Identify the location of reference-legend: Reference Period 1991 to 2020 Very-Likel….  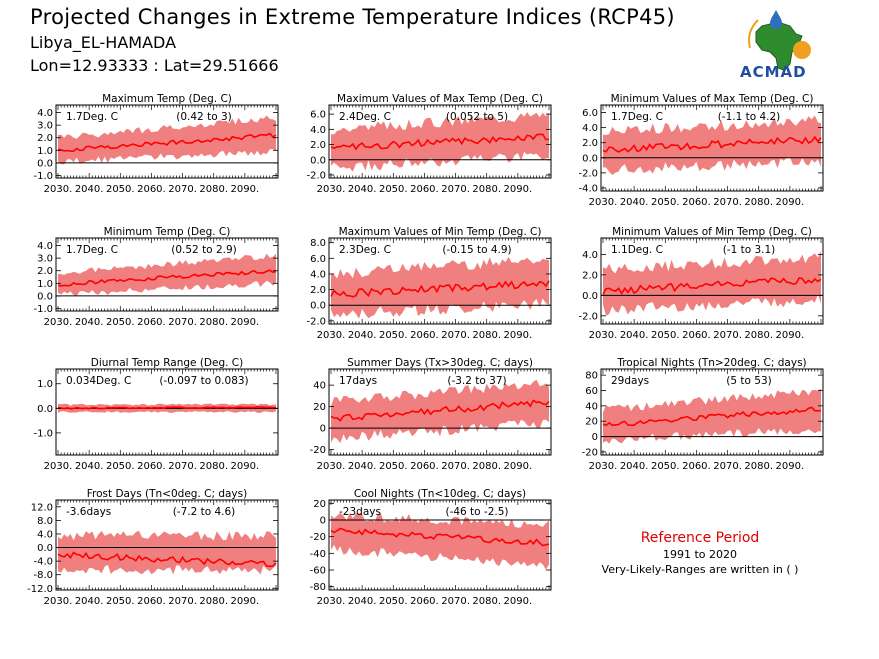
(700, 553).